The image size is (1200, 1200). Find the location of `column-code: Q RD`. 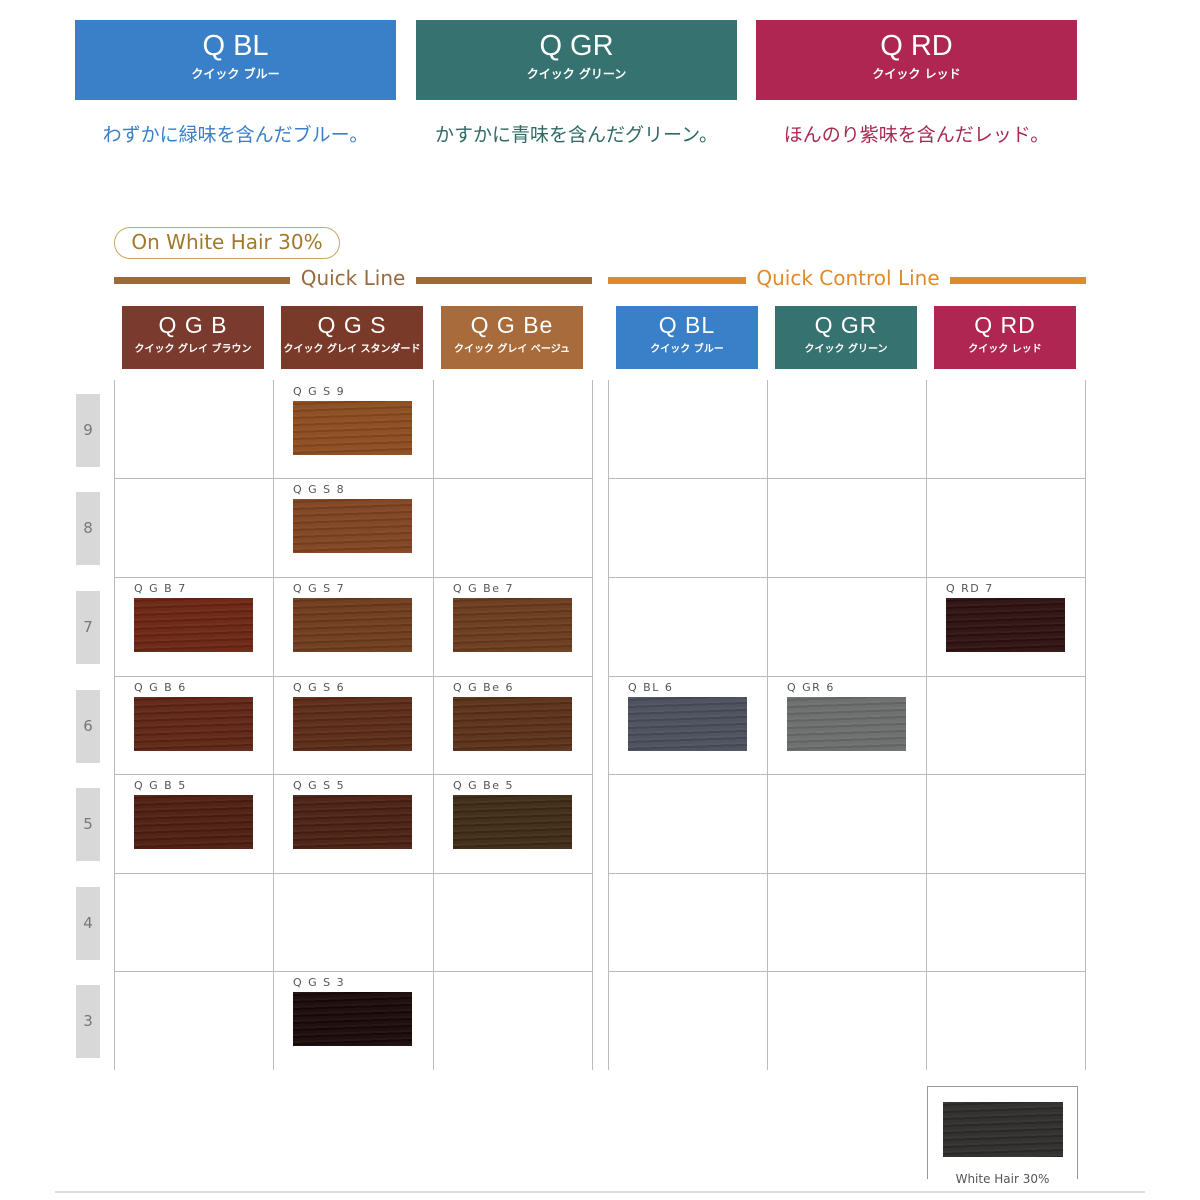

column-code: Q RD is located at coordinates (1005, 325).